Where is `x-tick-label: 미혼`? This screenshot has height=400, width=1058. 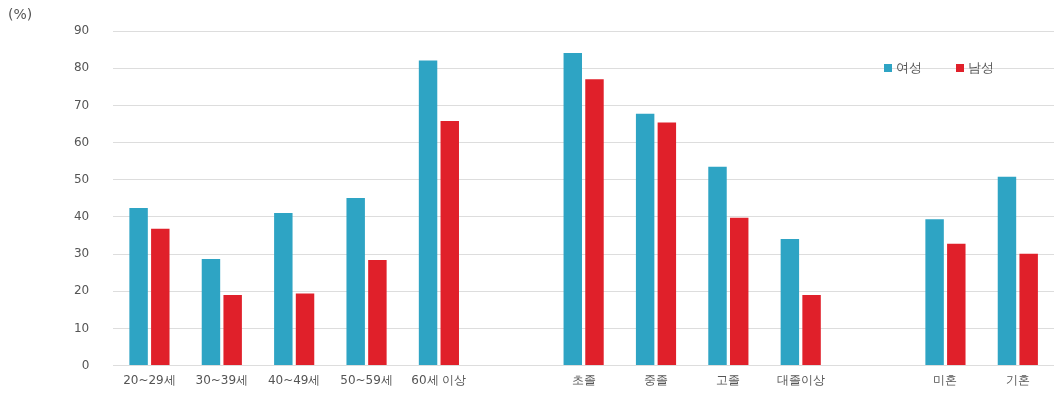
x-tick-label: 미혼 is located at coordinates (945, 379).